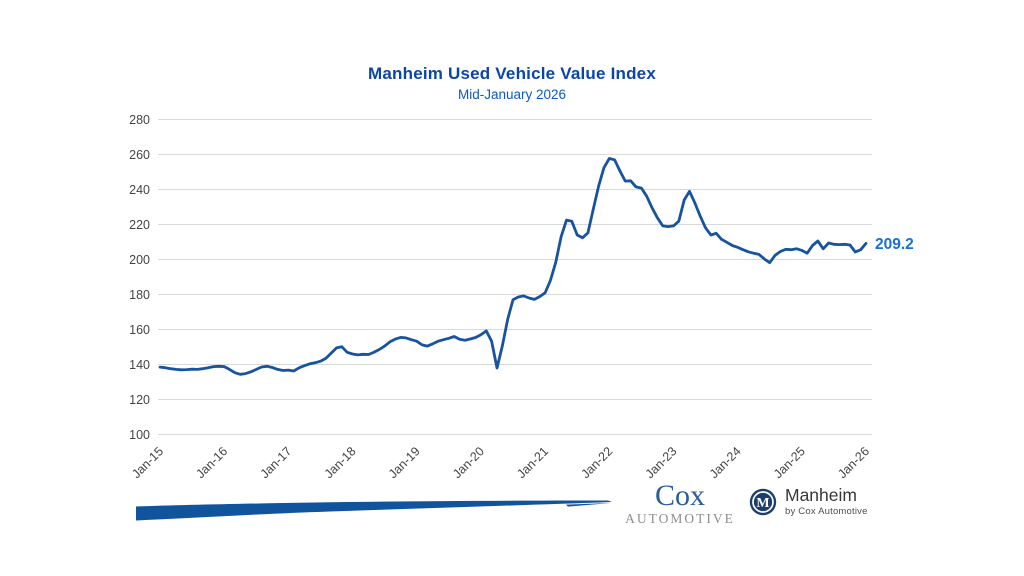 The width and height of the screenshot is (1024, 576). What do you see at coordinates (679, 495) in the screenshot?
I see `cox-wordmark: Cox` at bounding box center [679, 495].